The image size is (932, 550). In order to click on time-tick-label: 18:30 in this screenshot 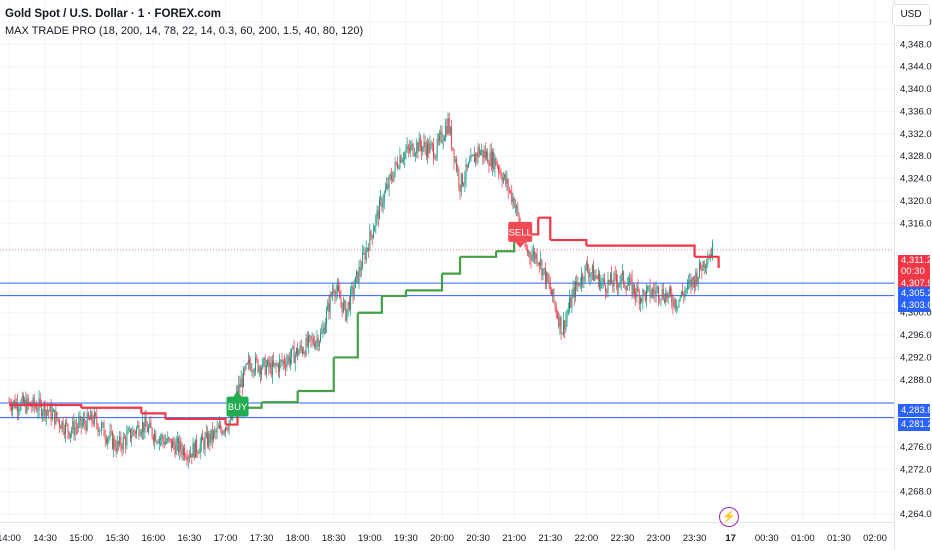, I will do `click(334, 538)`.